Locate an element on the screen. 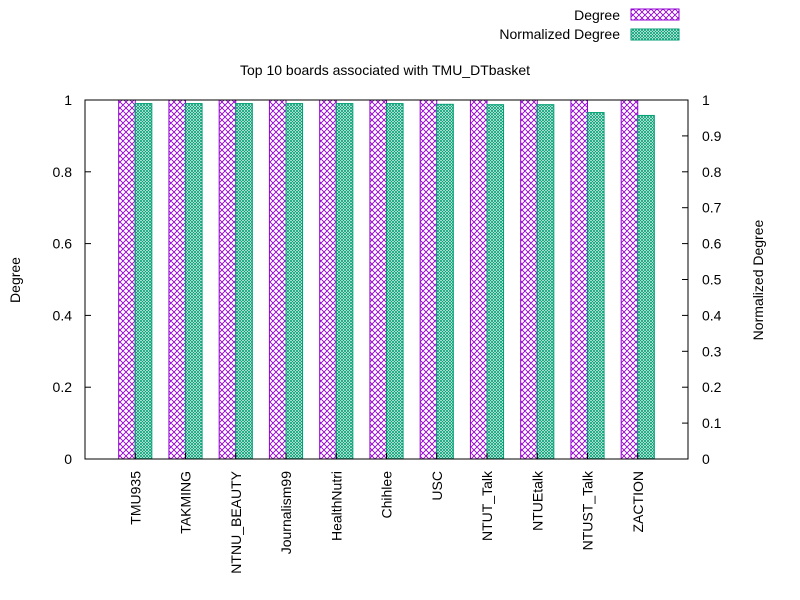  y-tick-label-5: 1 is located at coordinates (68, 100).